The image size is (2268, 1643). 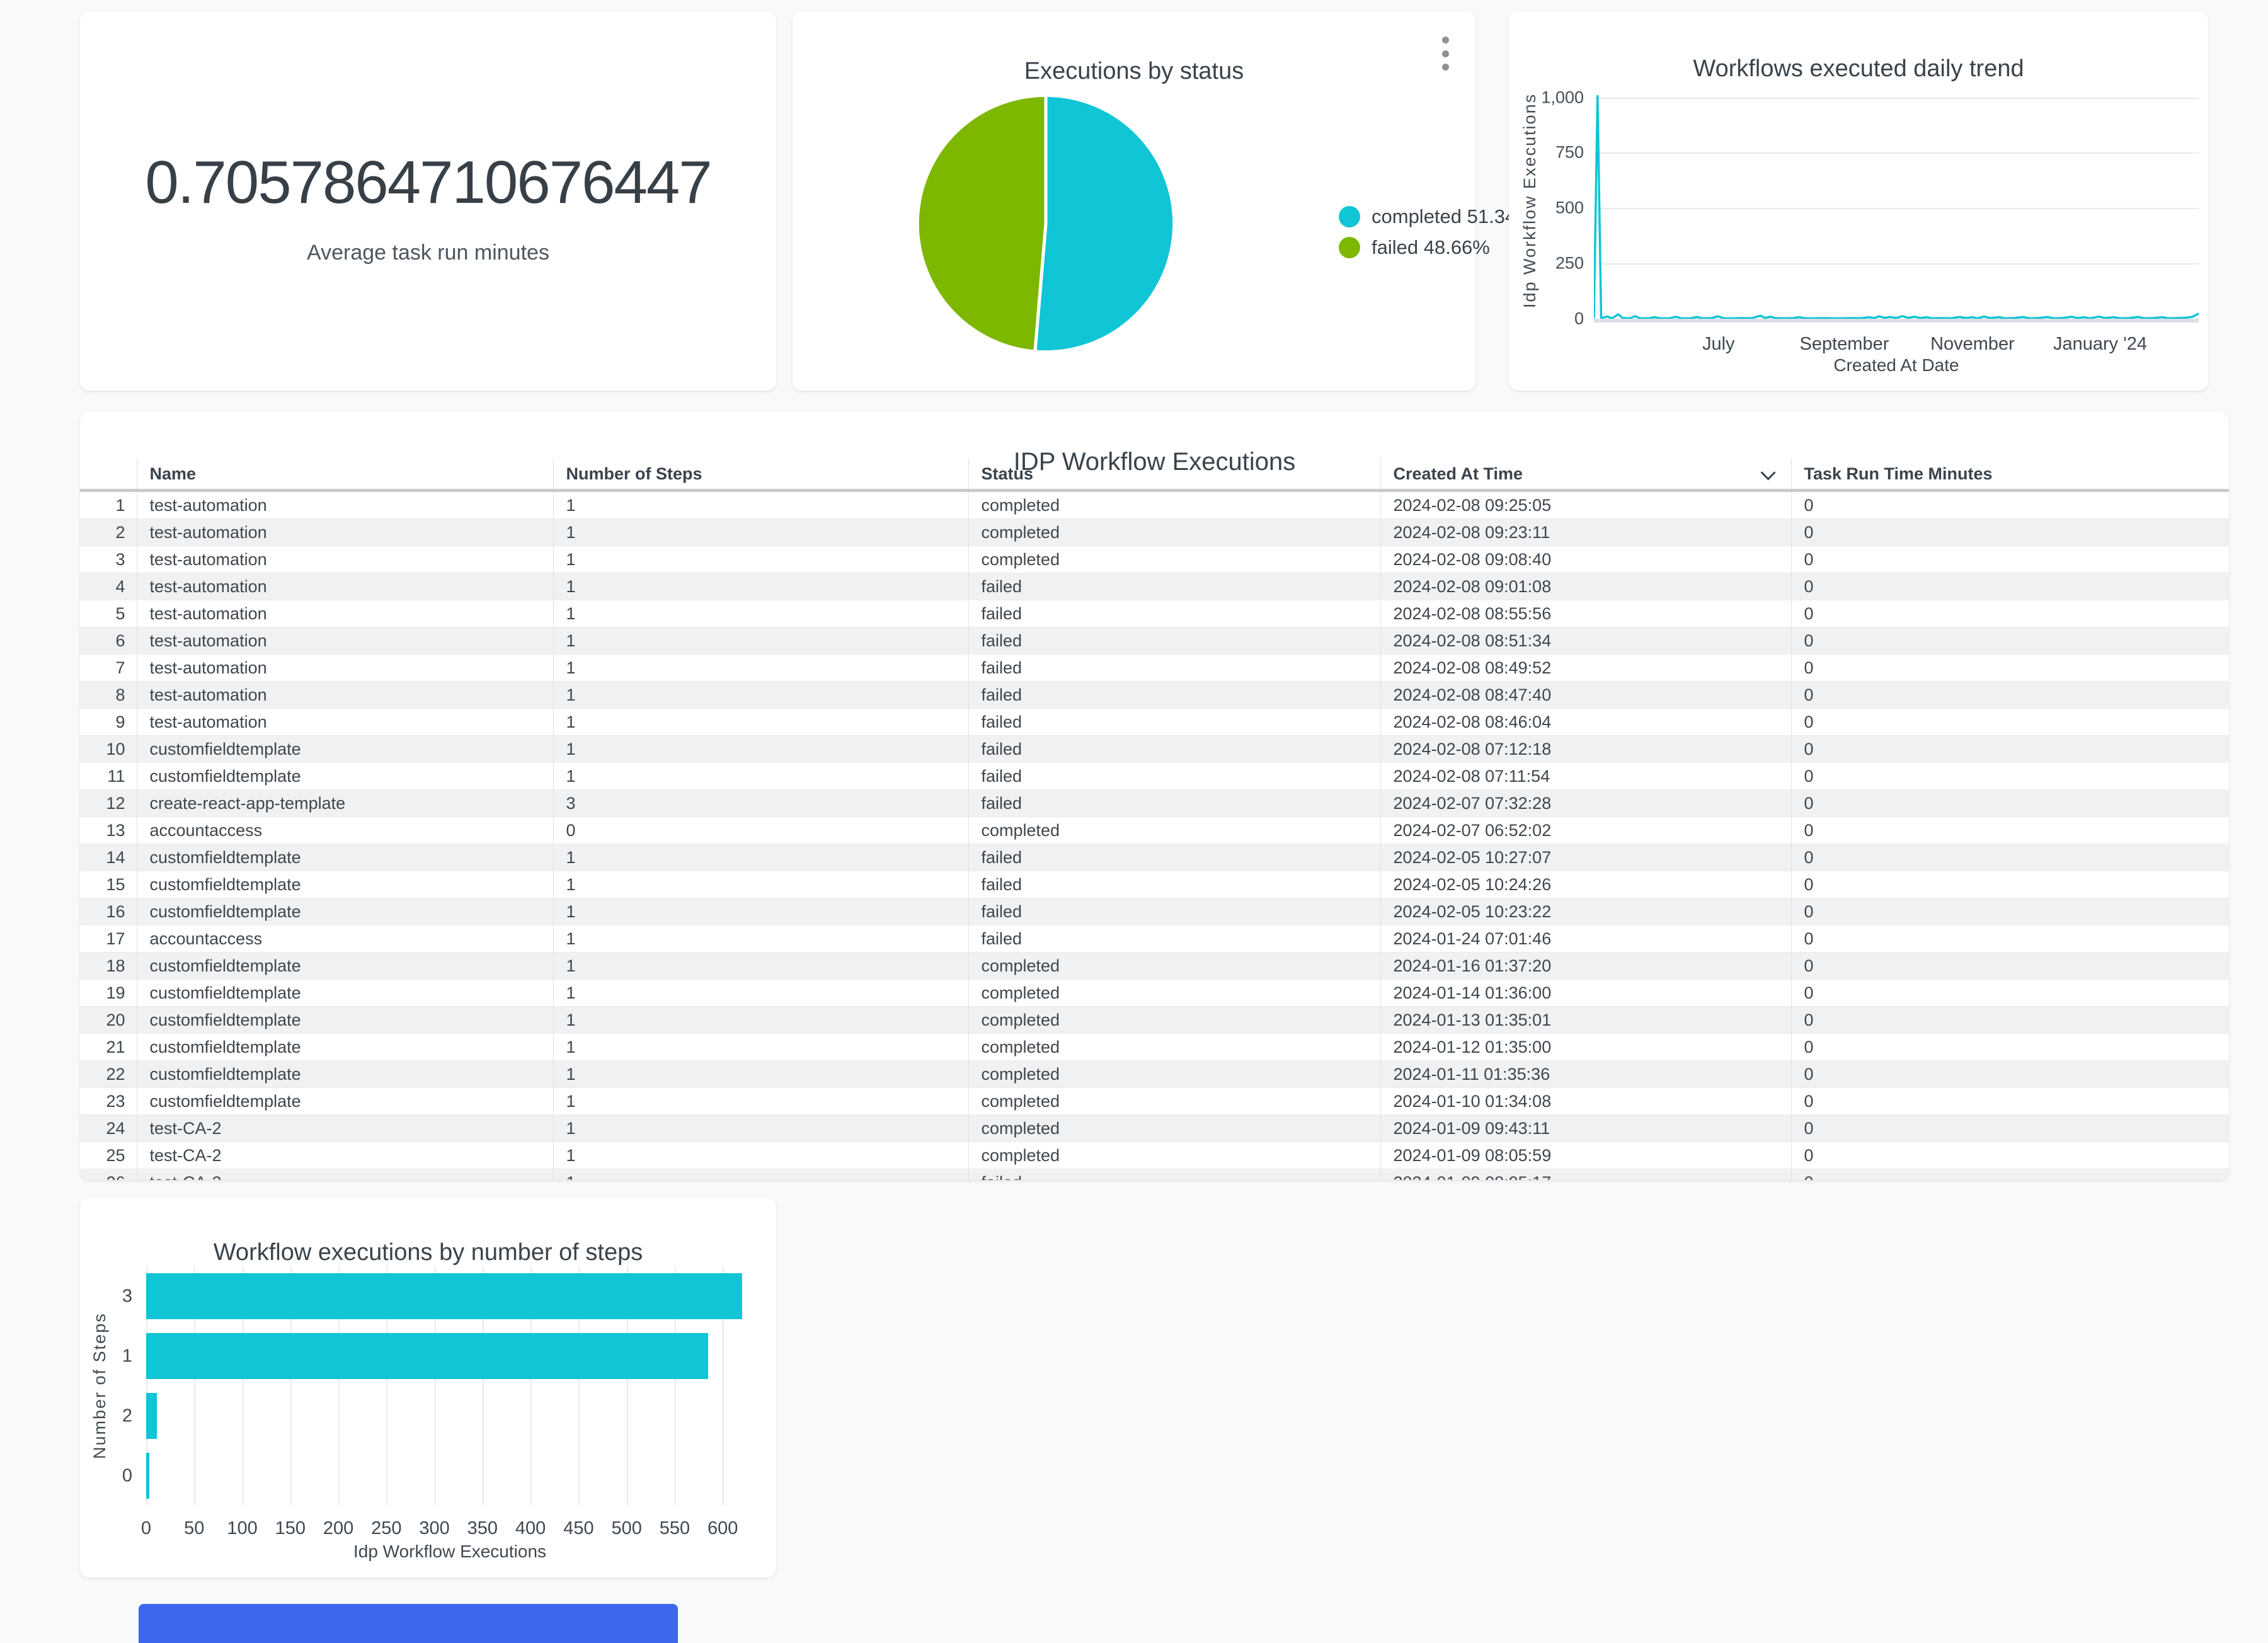 I want to click on column-header-steps: Number of Steps, so click(x=760, y=475).